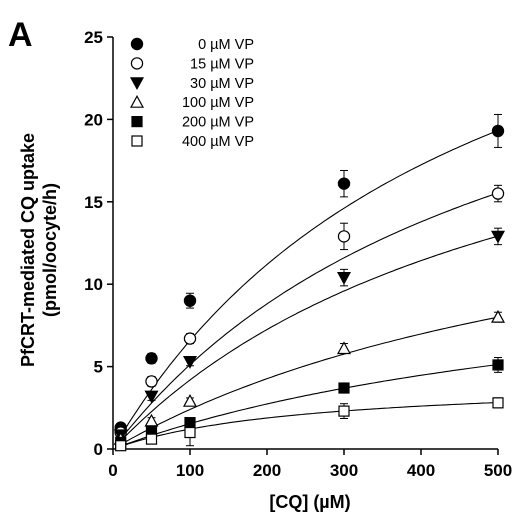  I want to click on y-tick-label: 0, so click(98, 449).